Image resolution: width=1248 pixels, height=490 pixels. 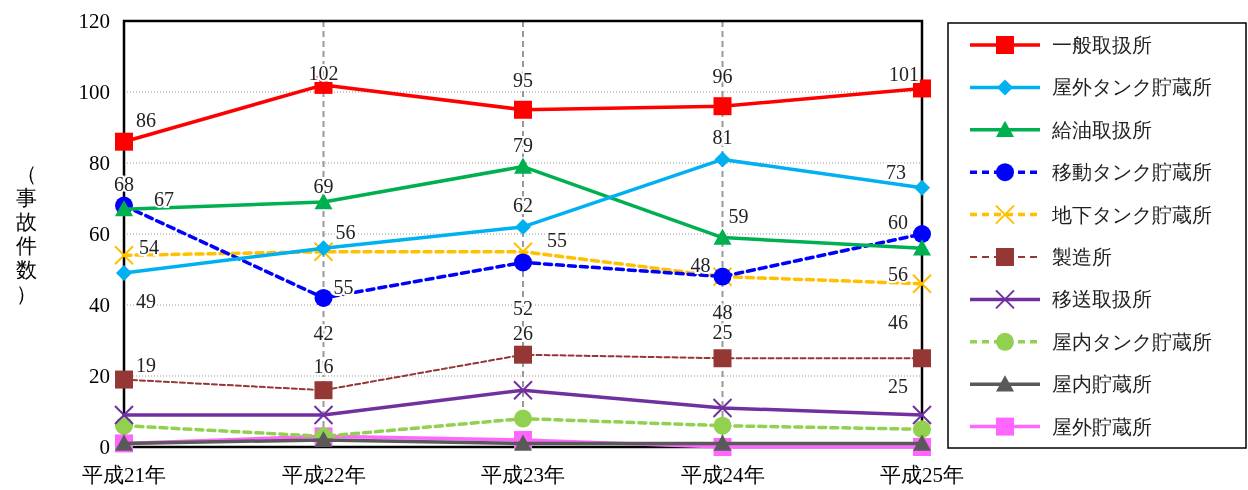 I want to click on data-label: 79, so click(x=523, y=144).